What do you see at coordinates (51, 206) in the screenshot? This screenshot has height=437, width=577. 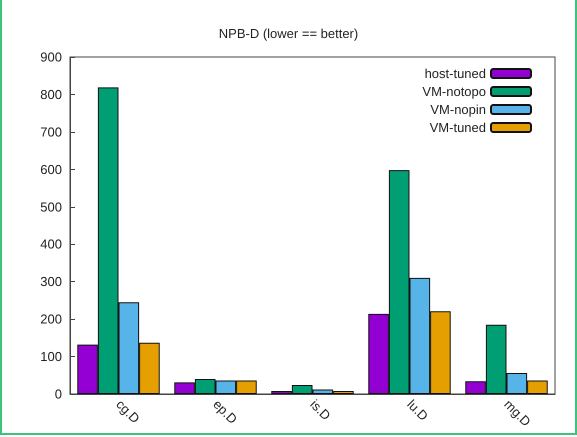 I see `y-tick-label: 500` at bounding box center [51, 206].